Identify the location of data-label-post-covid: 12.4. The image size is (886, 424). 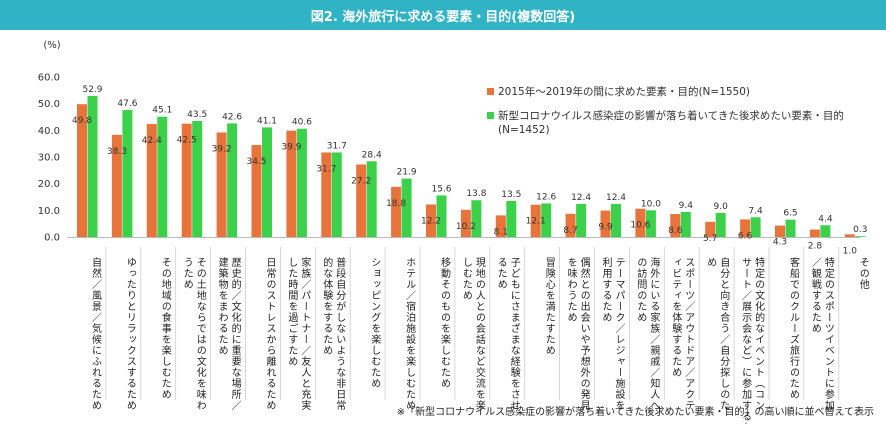
(616, 198).